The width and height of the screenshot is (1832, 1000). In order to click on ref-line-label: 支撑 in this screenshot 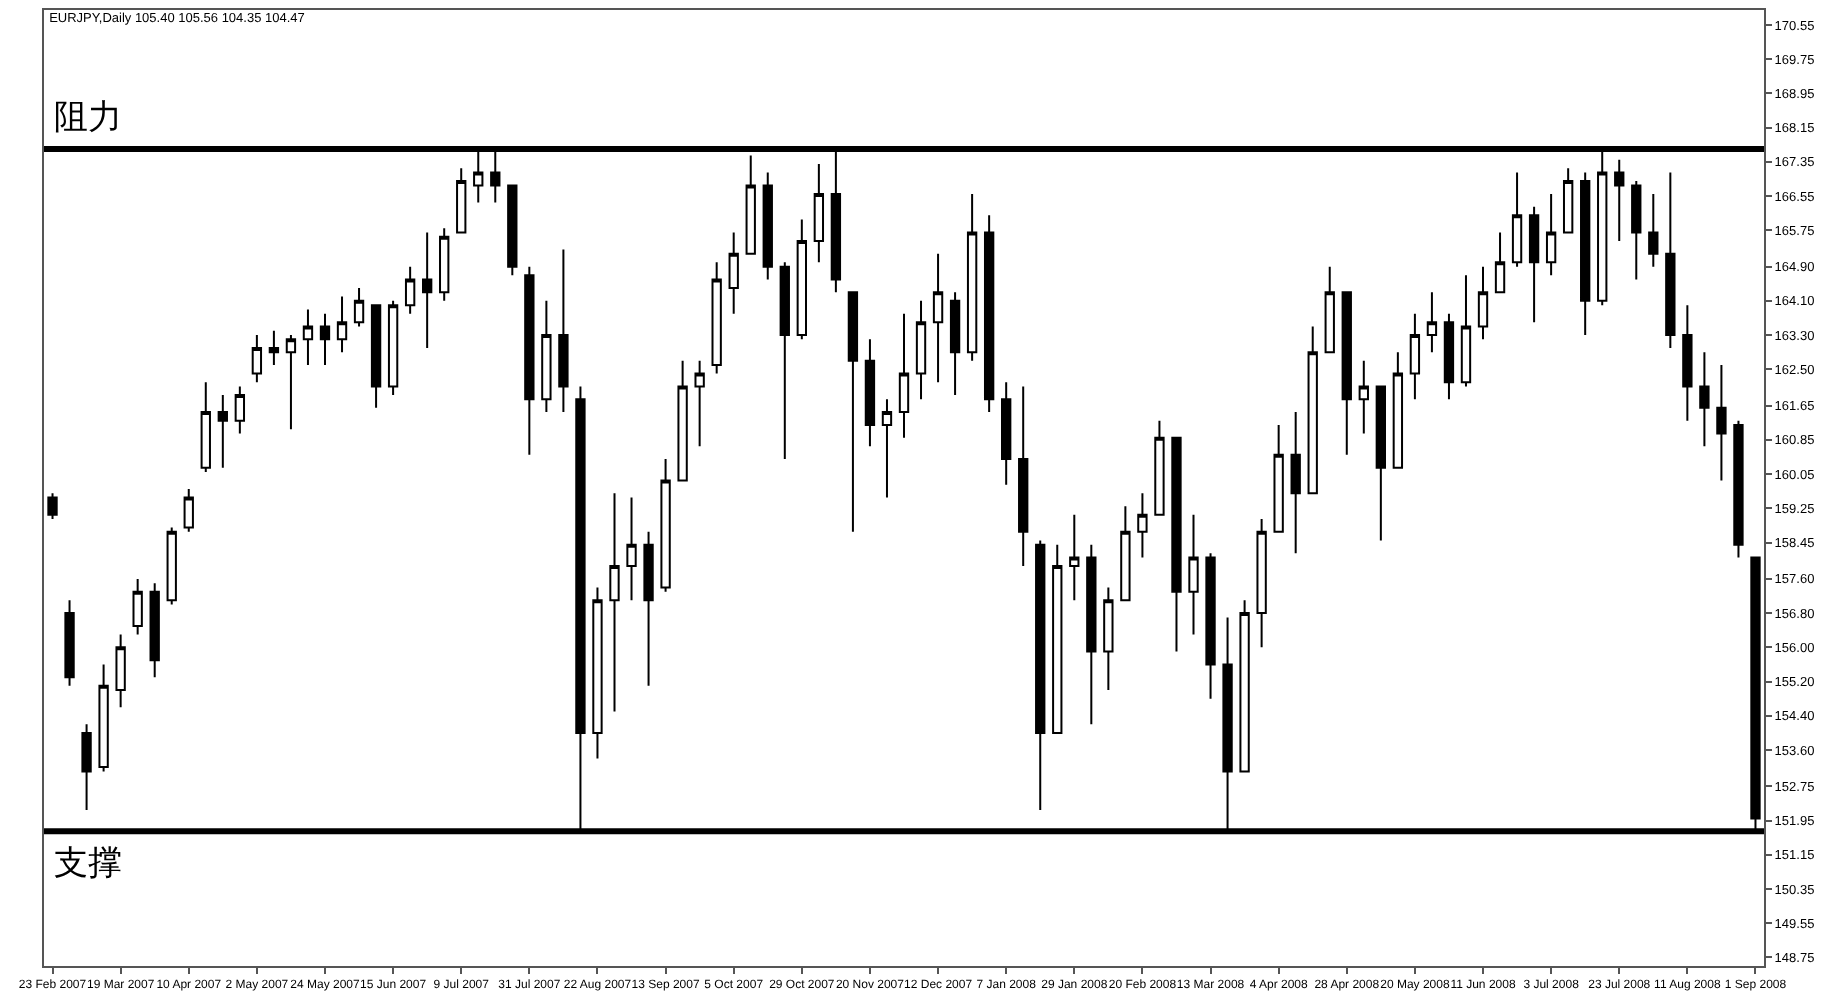, I will do `click(88, 864)`.